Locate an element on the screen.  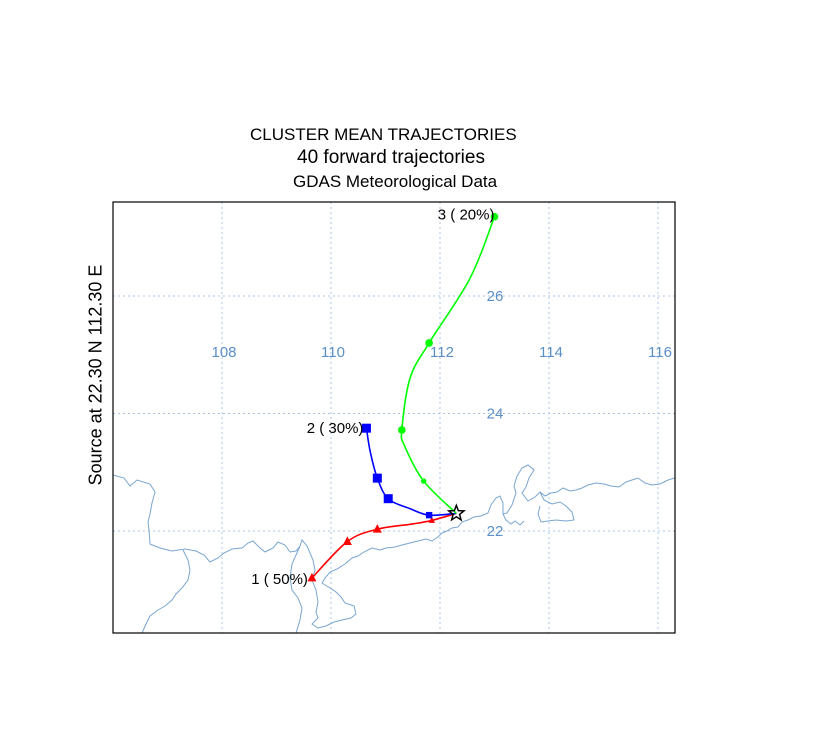
chart-subtitle: 40 forward trajectories is located at coordinates (391, 157).